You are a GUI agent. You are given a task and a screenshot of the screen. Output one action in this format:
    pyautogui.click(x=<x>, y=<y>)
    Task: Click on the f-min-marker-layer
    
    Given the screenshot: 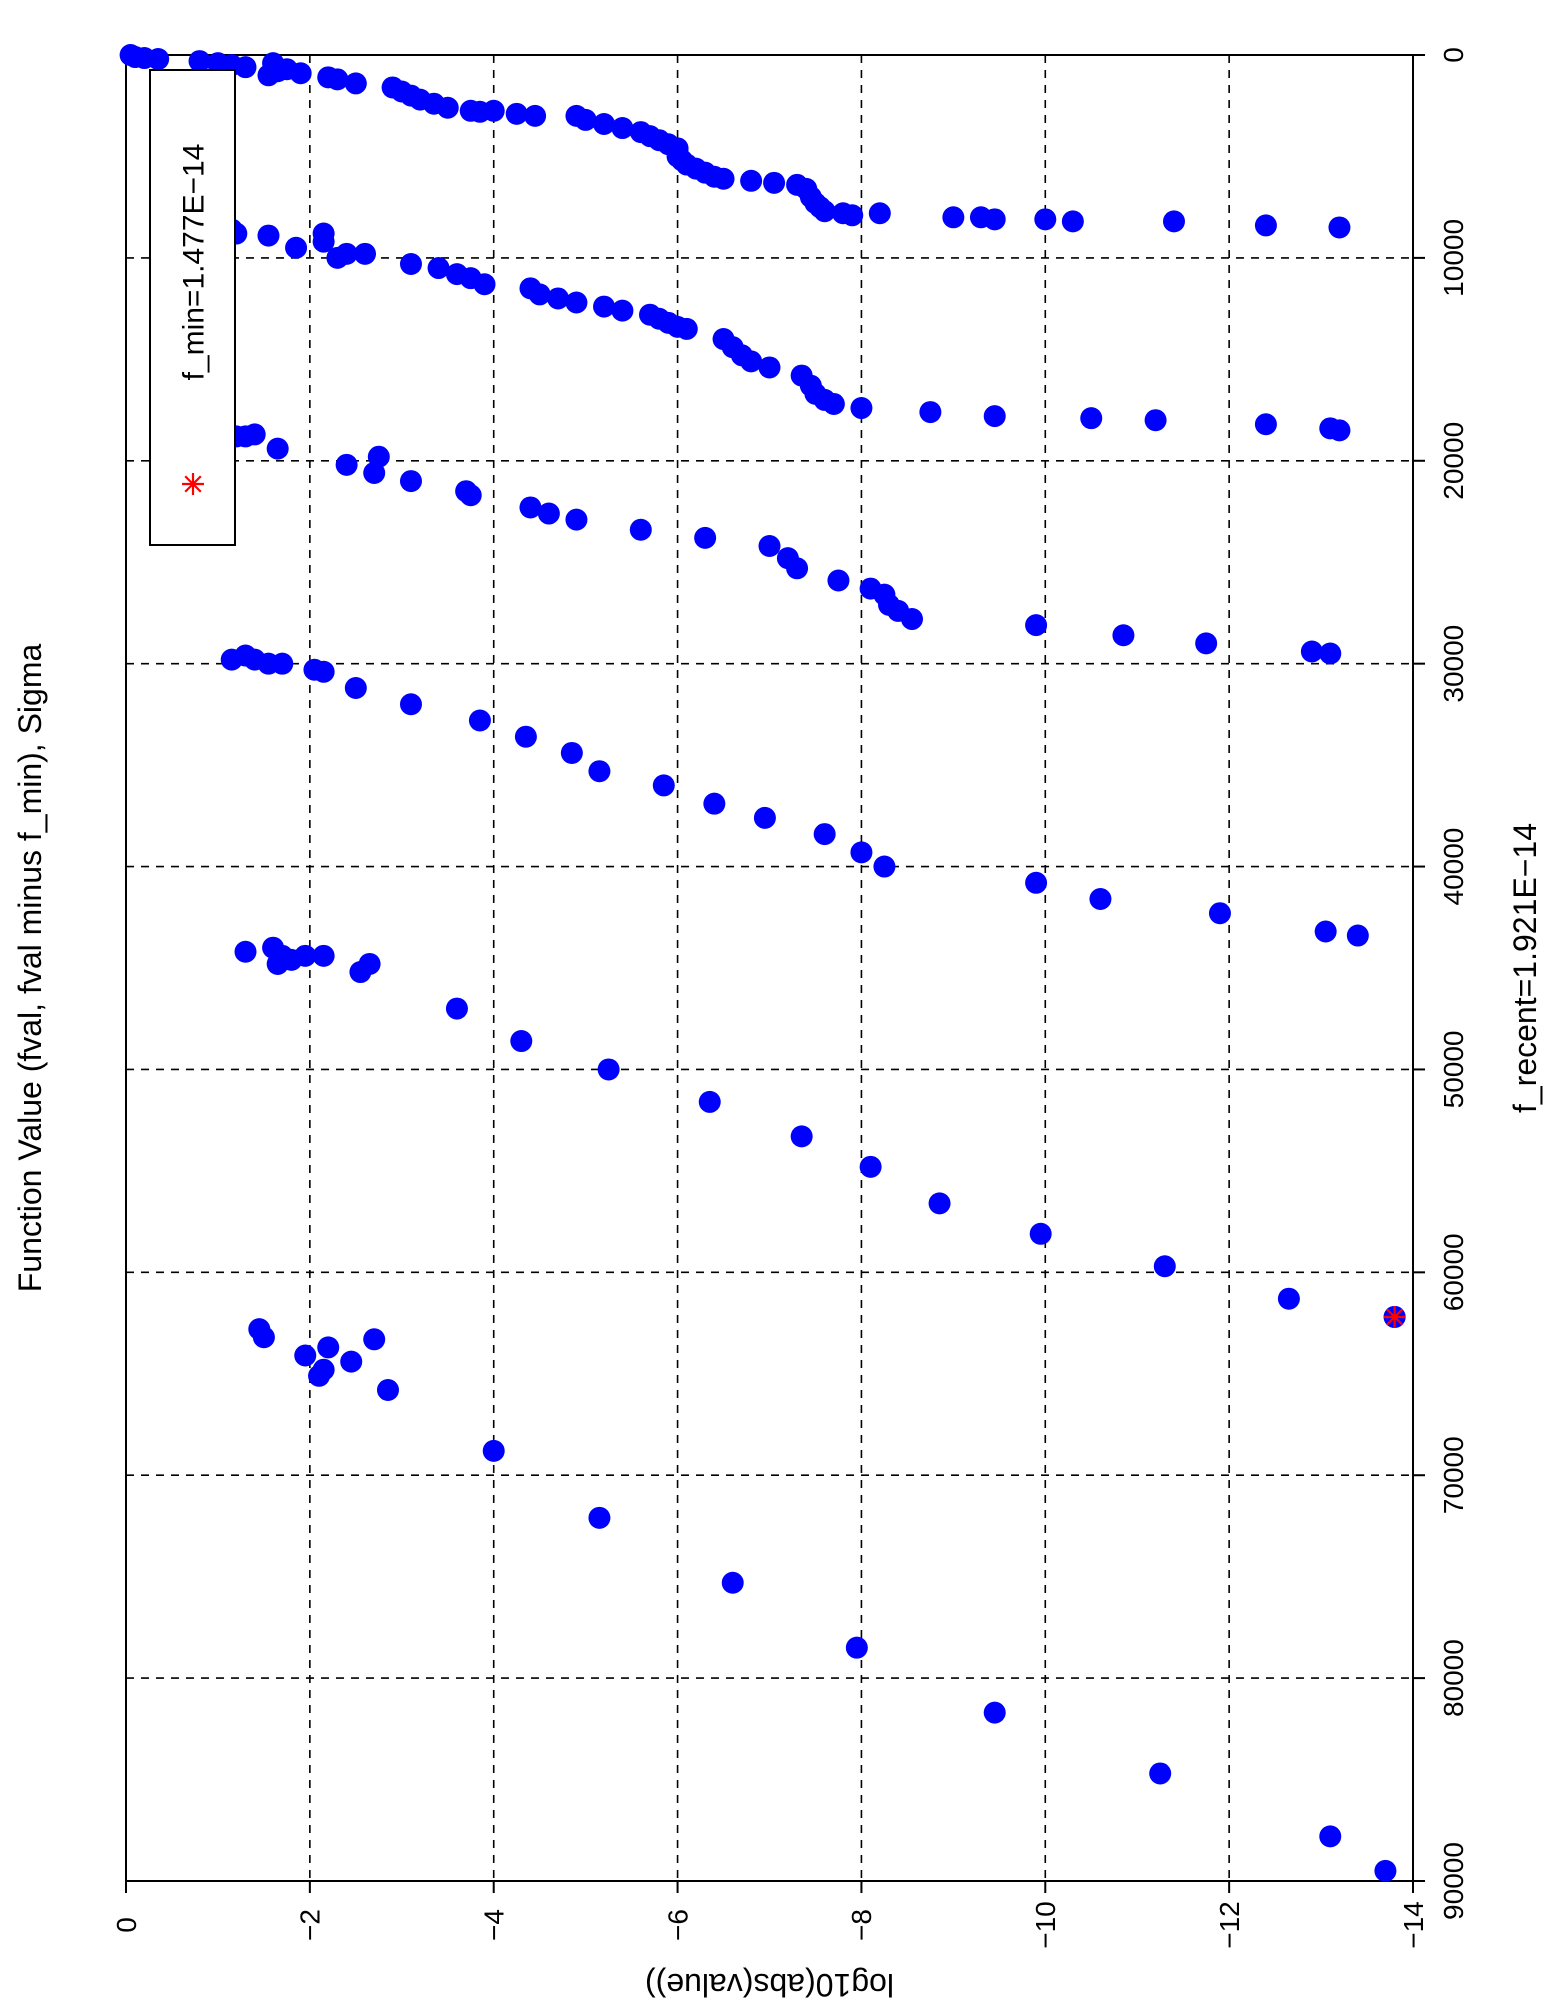 What is the action you would take?
    pyautogui.click(x=1394, y=1316)
    